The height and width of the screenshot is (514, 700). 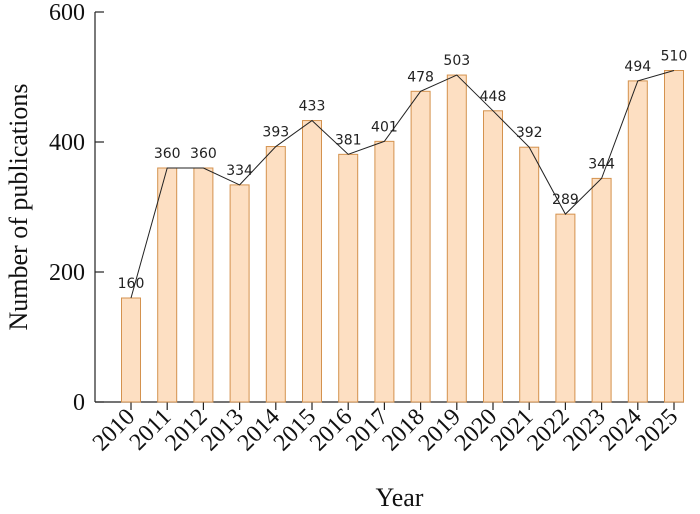 What do you see at coordinates (637, 67) in the screenshot?
I see `data-label: 494` at bounding box center [637, 67].